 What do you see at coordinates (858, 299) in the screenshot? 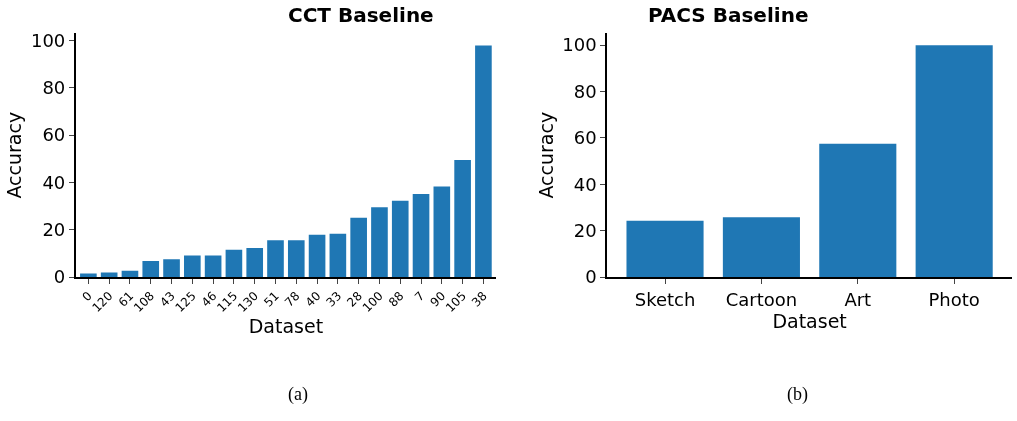
I see `x-tick-label: Art` at bounding box center [858, 299].